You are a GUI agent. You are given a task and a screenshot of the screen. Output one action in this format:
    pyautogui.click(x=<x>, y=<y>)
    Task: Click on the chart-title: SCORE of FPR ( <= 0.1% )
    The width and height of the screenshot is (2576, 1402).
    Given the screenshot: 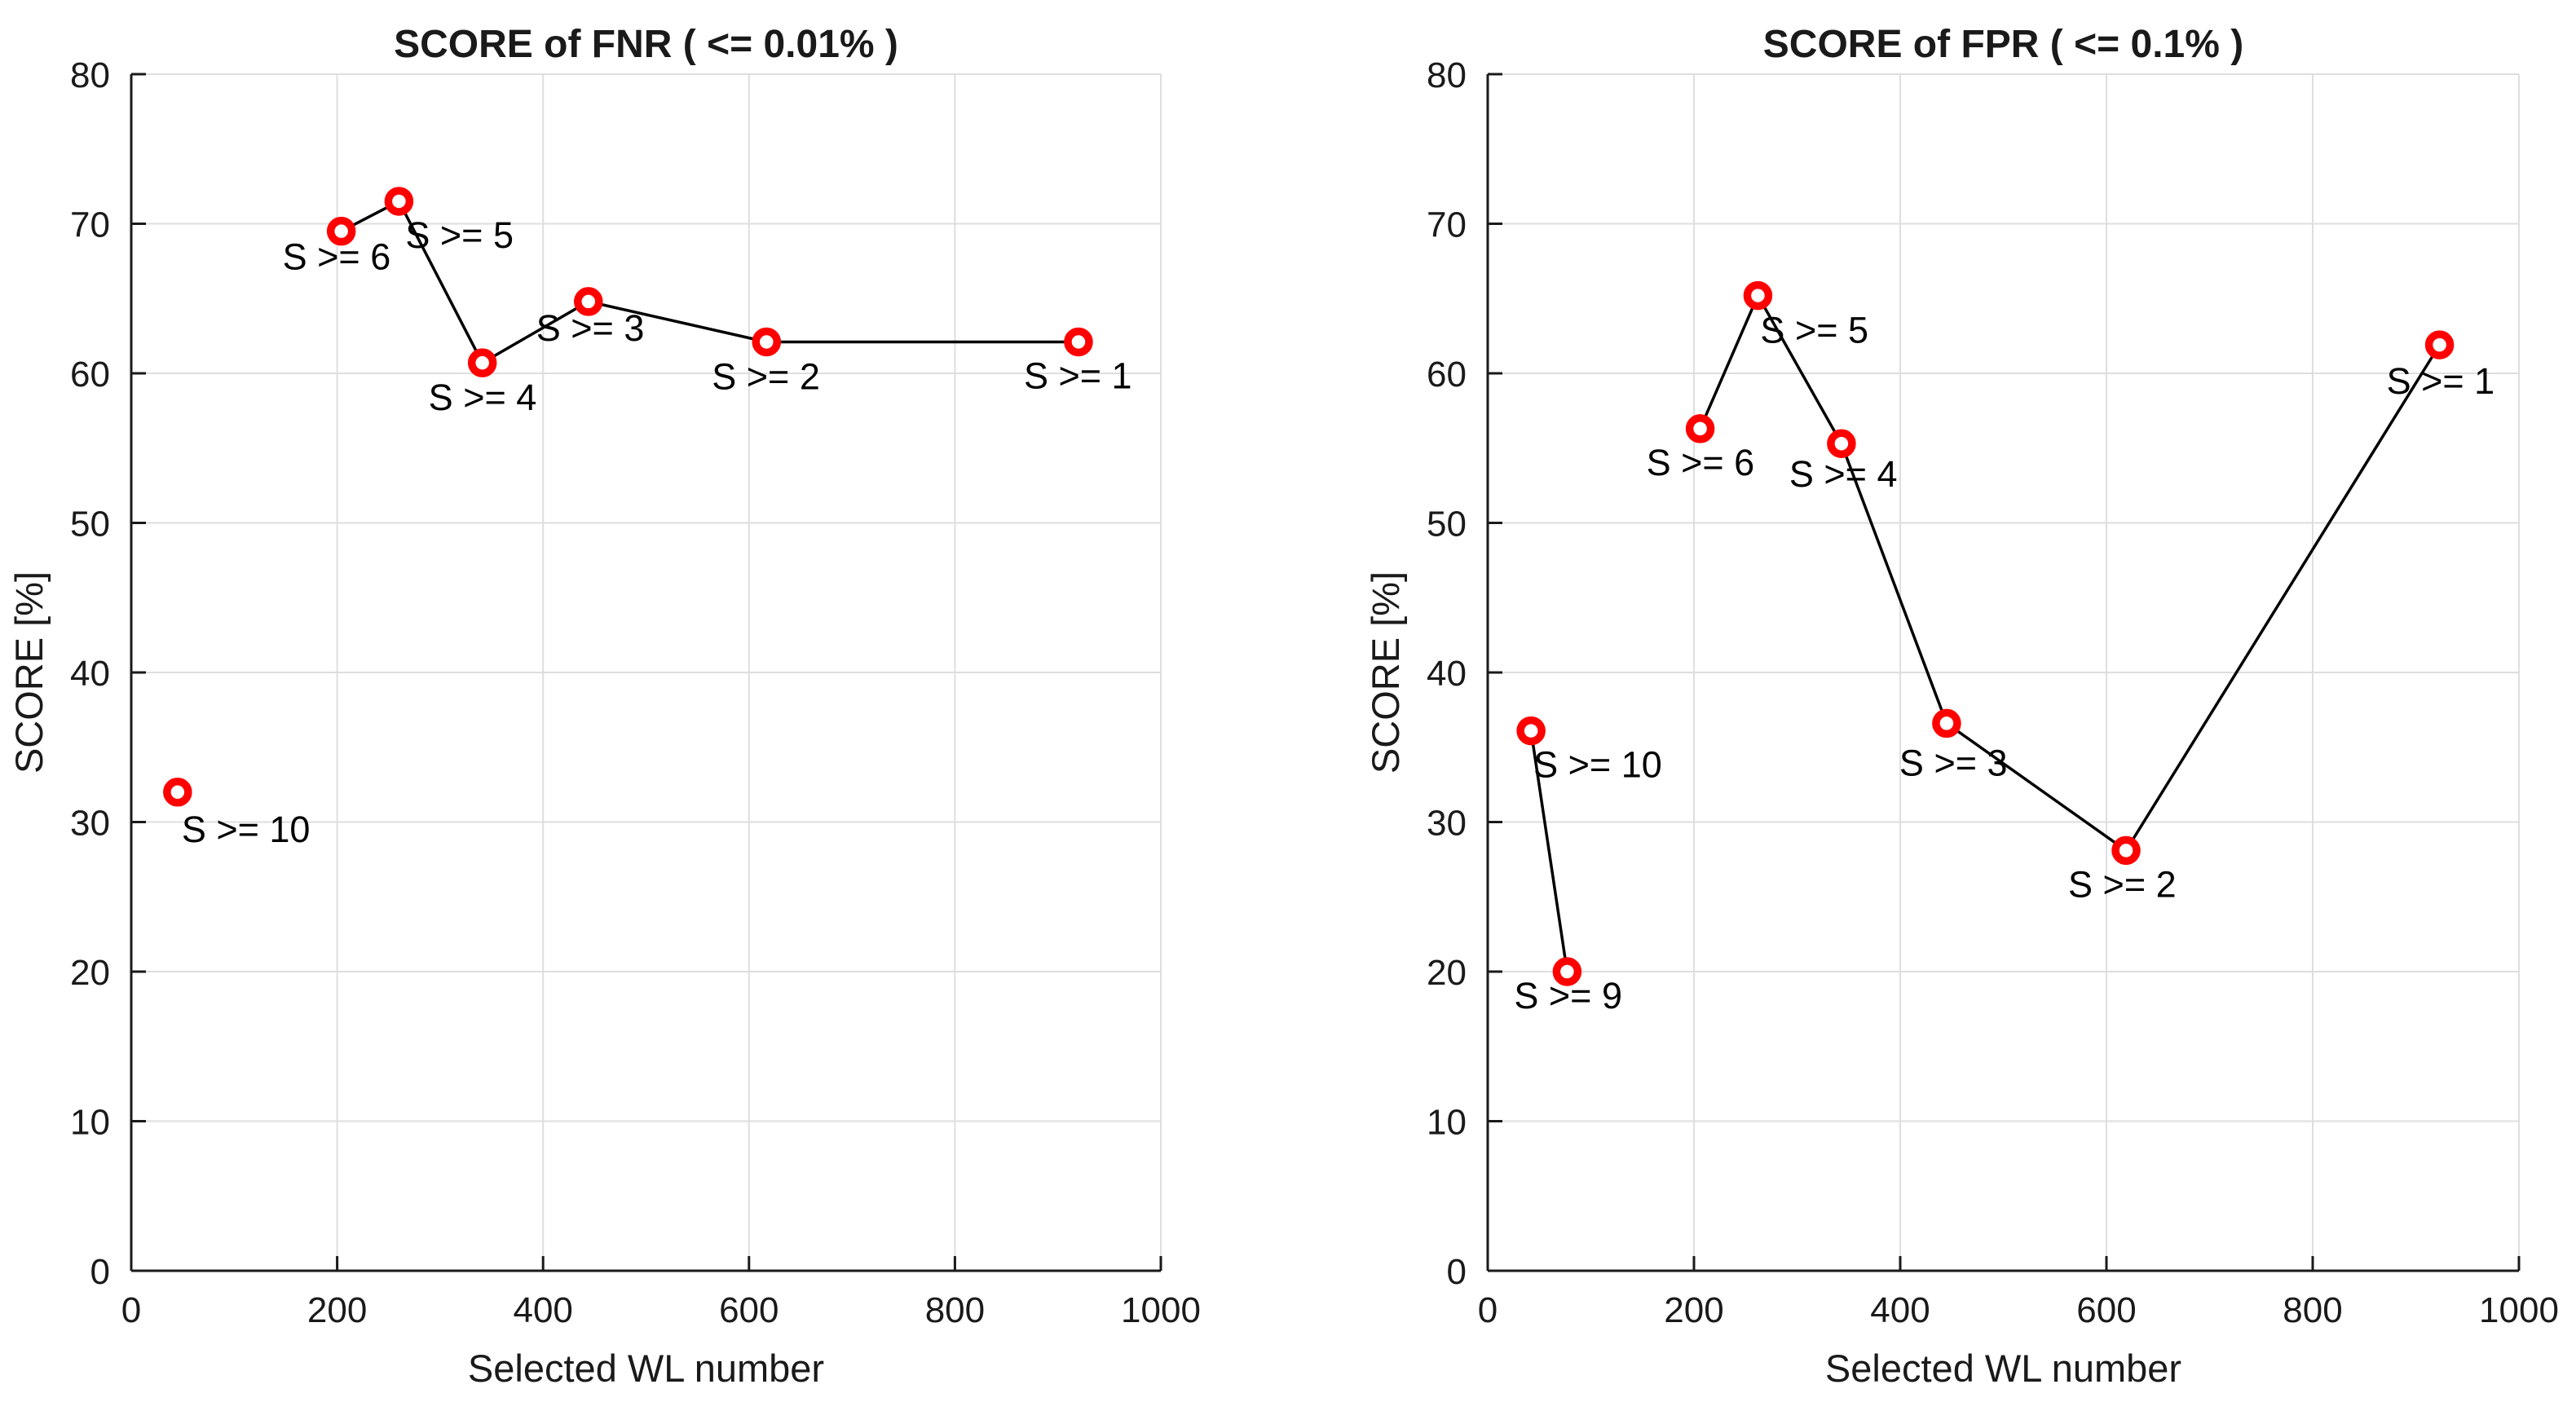 What is the action you would take?
    pyautogui.click(x=2003, y=44)
    